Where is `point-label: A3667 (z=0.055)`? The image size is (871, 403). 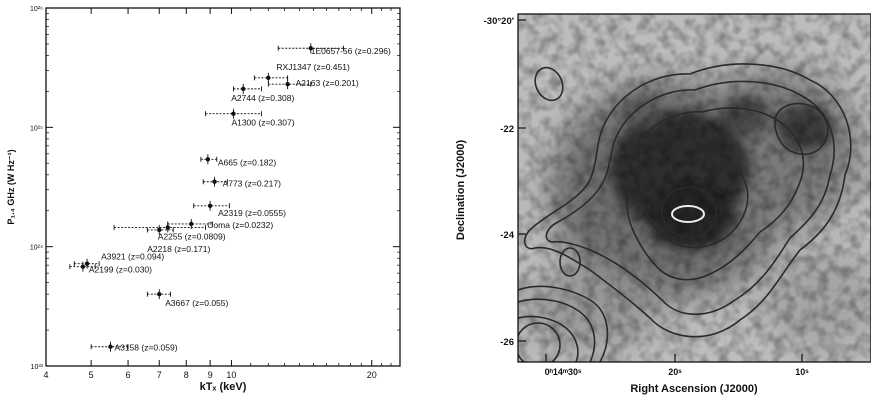
point-label: A3667 (z=0.055) is located at coordinates (196, 303).